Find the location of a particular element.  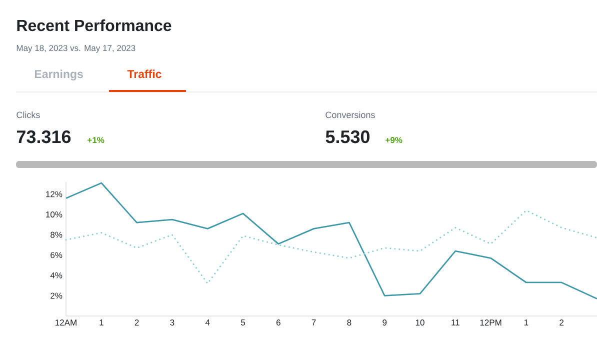

x-tick-label: 8 is located at coordinates (349, 323).